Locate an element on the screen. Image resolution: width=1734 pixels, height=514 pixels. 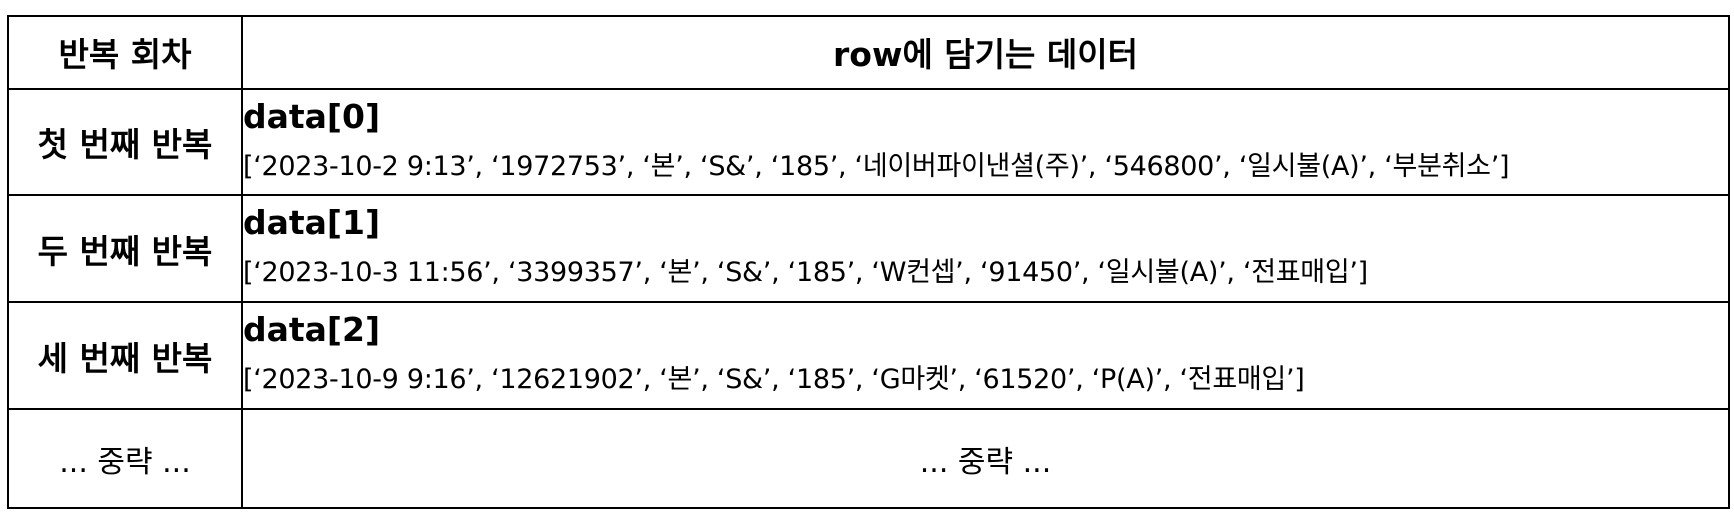
round-cell: 세 번째 반복 is located at coordinates (125, 356).